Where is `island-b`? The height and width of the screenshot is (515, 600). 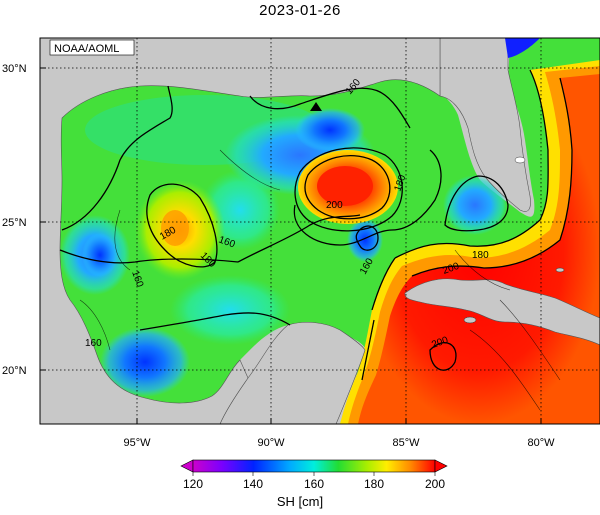
island-b is located at coordinates (560, 270).